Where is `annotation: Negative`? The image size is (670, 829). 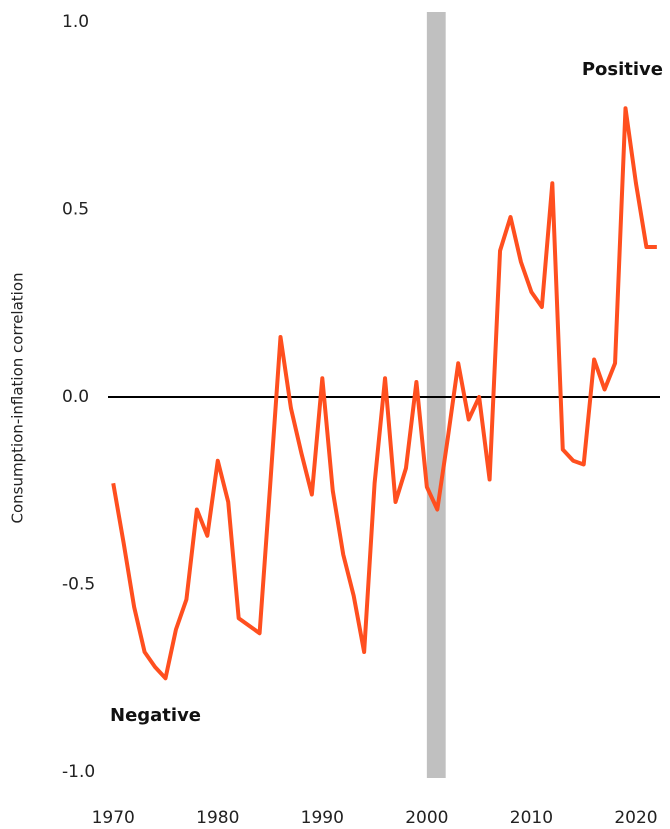
annotation: Negative is located at coordinates (155, 715).